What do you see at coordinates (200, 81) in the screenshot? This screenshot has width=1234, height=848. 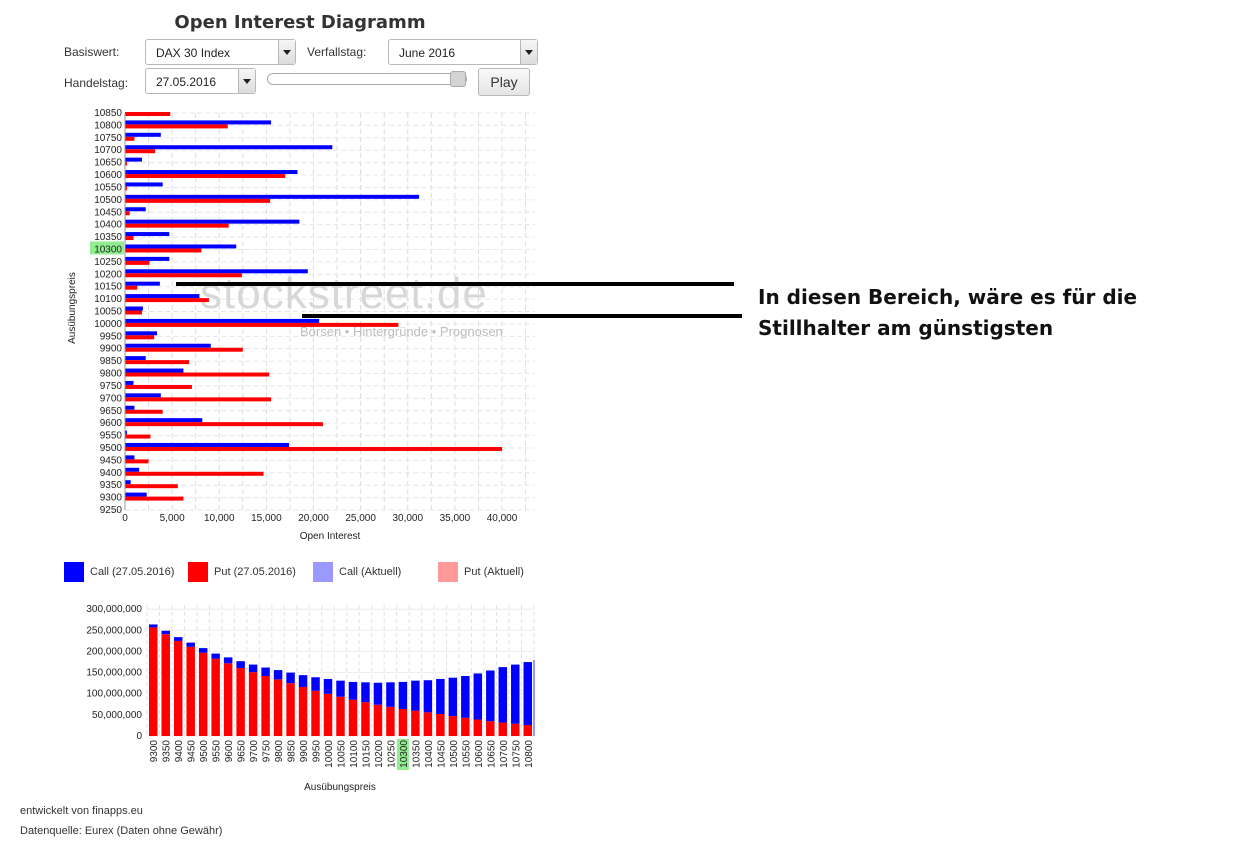 I see `handelstag-select: 27.05.2016` at bounding box center [200, 81].